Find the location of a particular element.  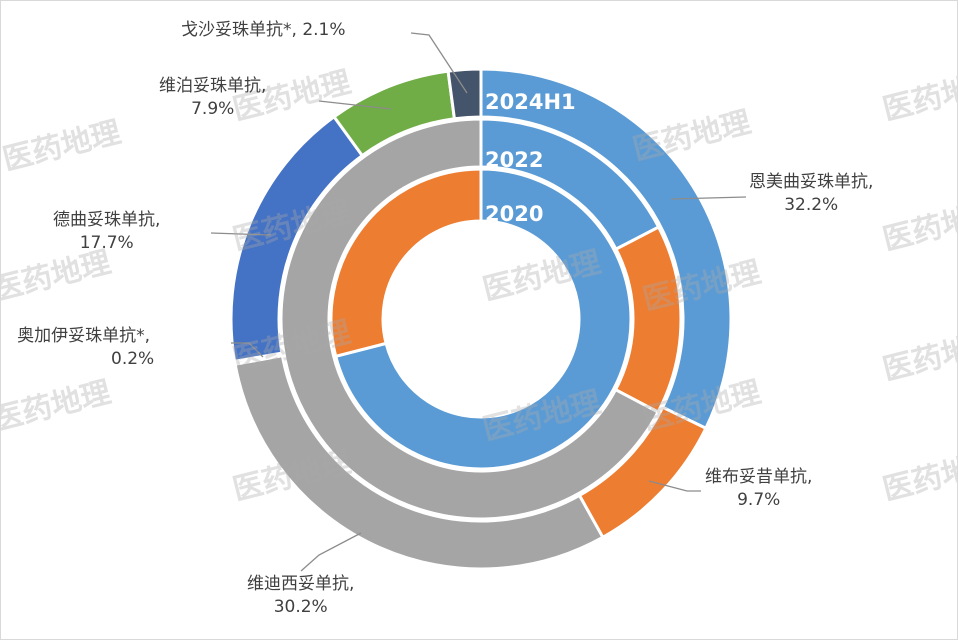

data-label-weipo: 维泊妥珠单抗, 7.9% is located at coordinates (213, 97).